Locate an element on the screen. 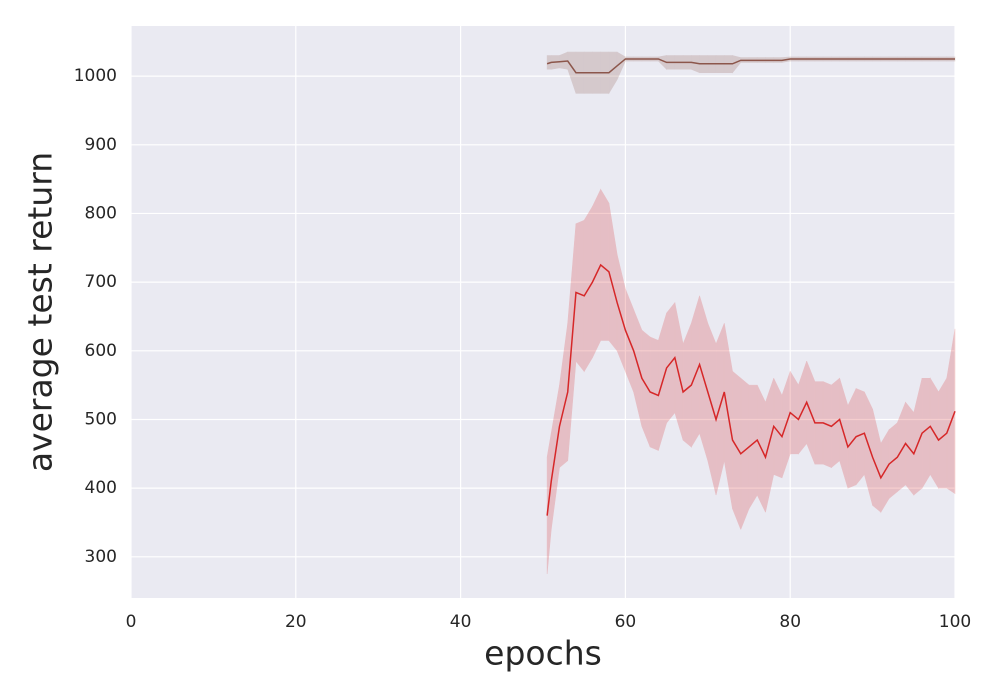  x-tick-label: 40 is located at coordinates (461, 622).